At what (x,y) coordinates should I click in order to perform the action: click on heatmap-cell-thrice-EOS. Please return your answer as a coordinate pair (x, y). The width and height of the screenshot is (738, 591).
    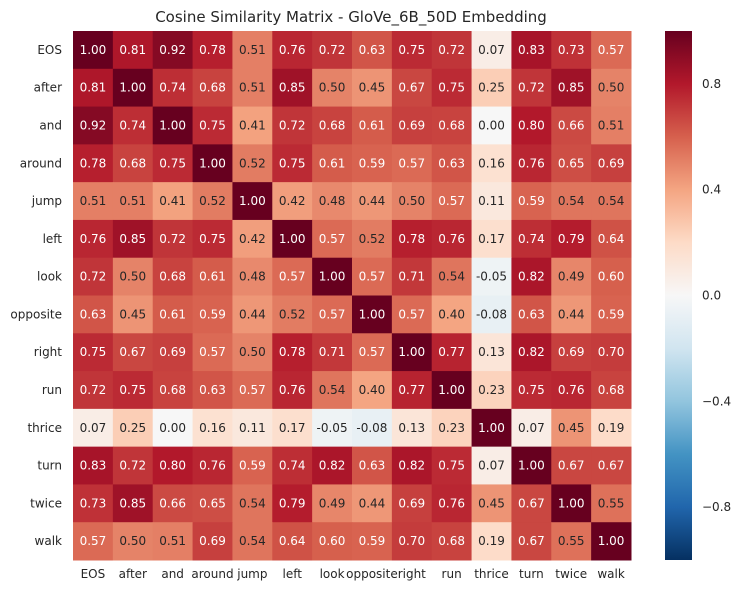
    Looking at the image, I should click on (93, 428).